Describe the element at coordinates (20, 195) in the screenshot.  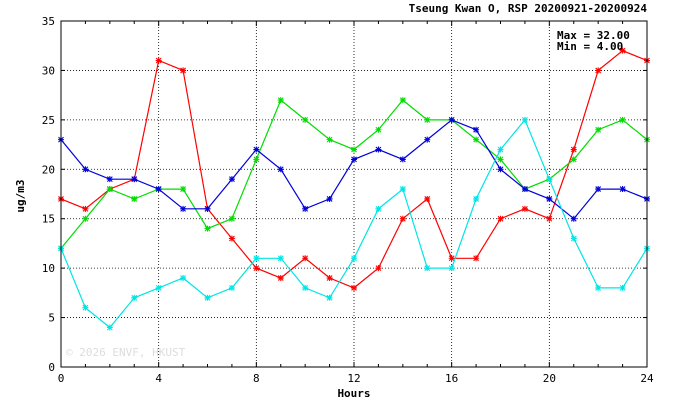
I see `y-axis-title: ug/m3` at that location.